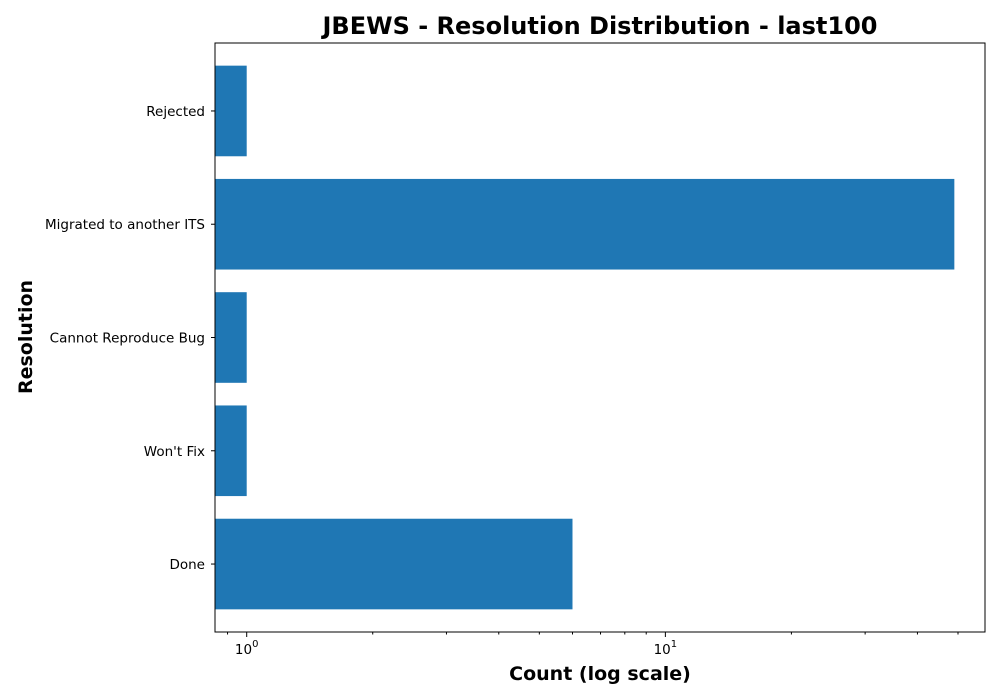 The image size is (1000, 700). Describe the element at coordinates (231, 451) in the screenshot. I see `bar-won-t-fix` at that location.